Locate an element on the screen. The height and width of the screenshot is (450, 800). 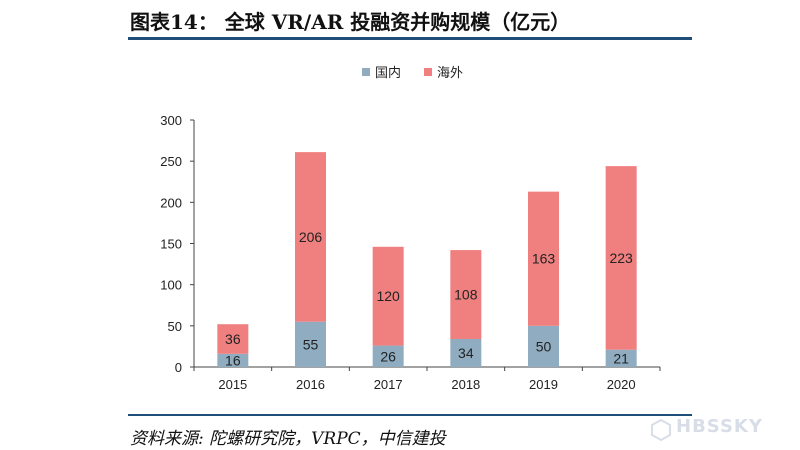
data-label: 120 is located at coordinates (388, 296).